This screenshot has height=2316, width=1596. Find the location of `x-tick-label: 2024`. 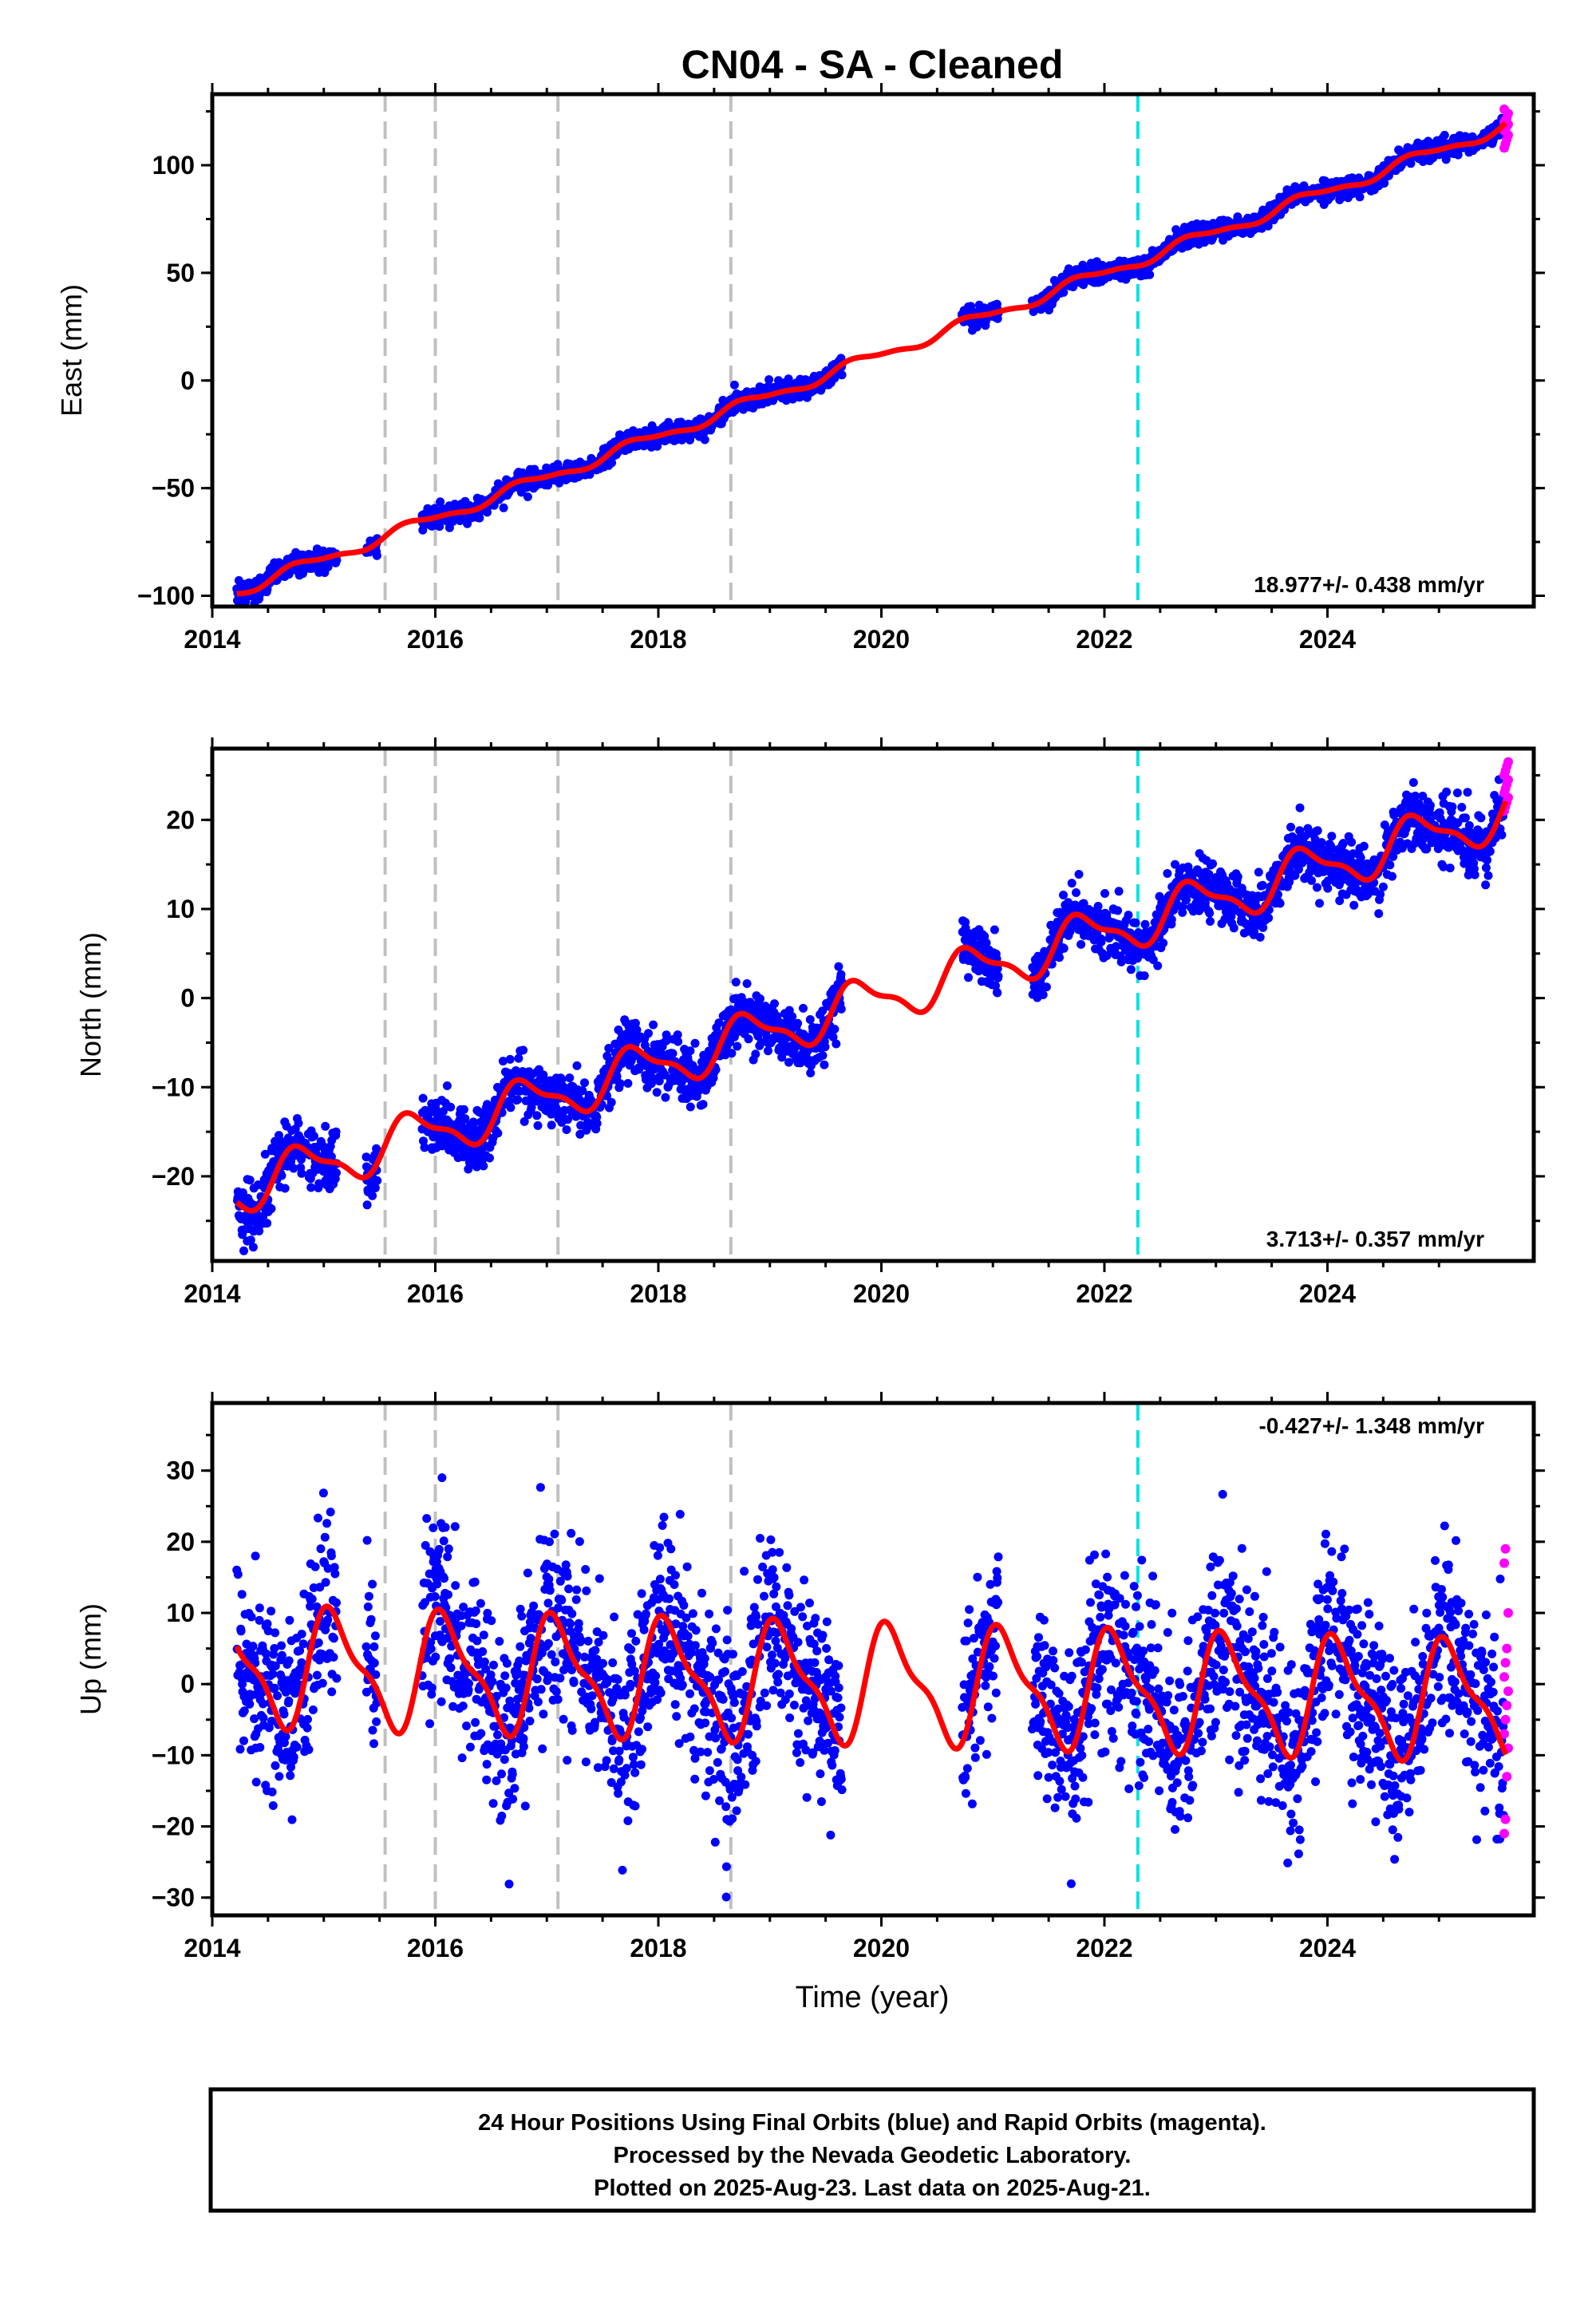

x-tick-label: 2024 is located at coordinates (1327, 639).